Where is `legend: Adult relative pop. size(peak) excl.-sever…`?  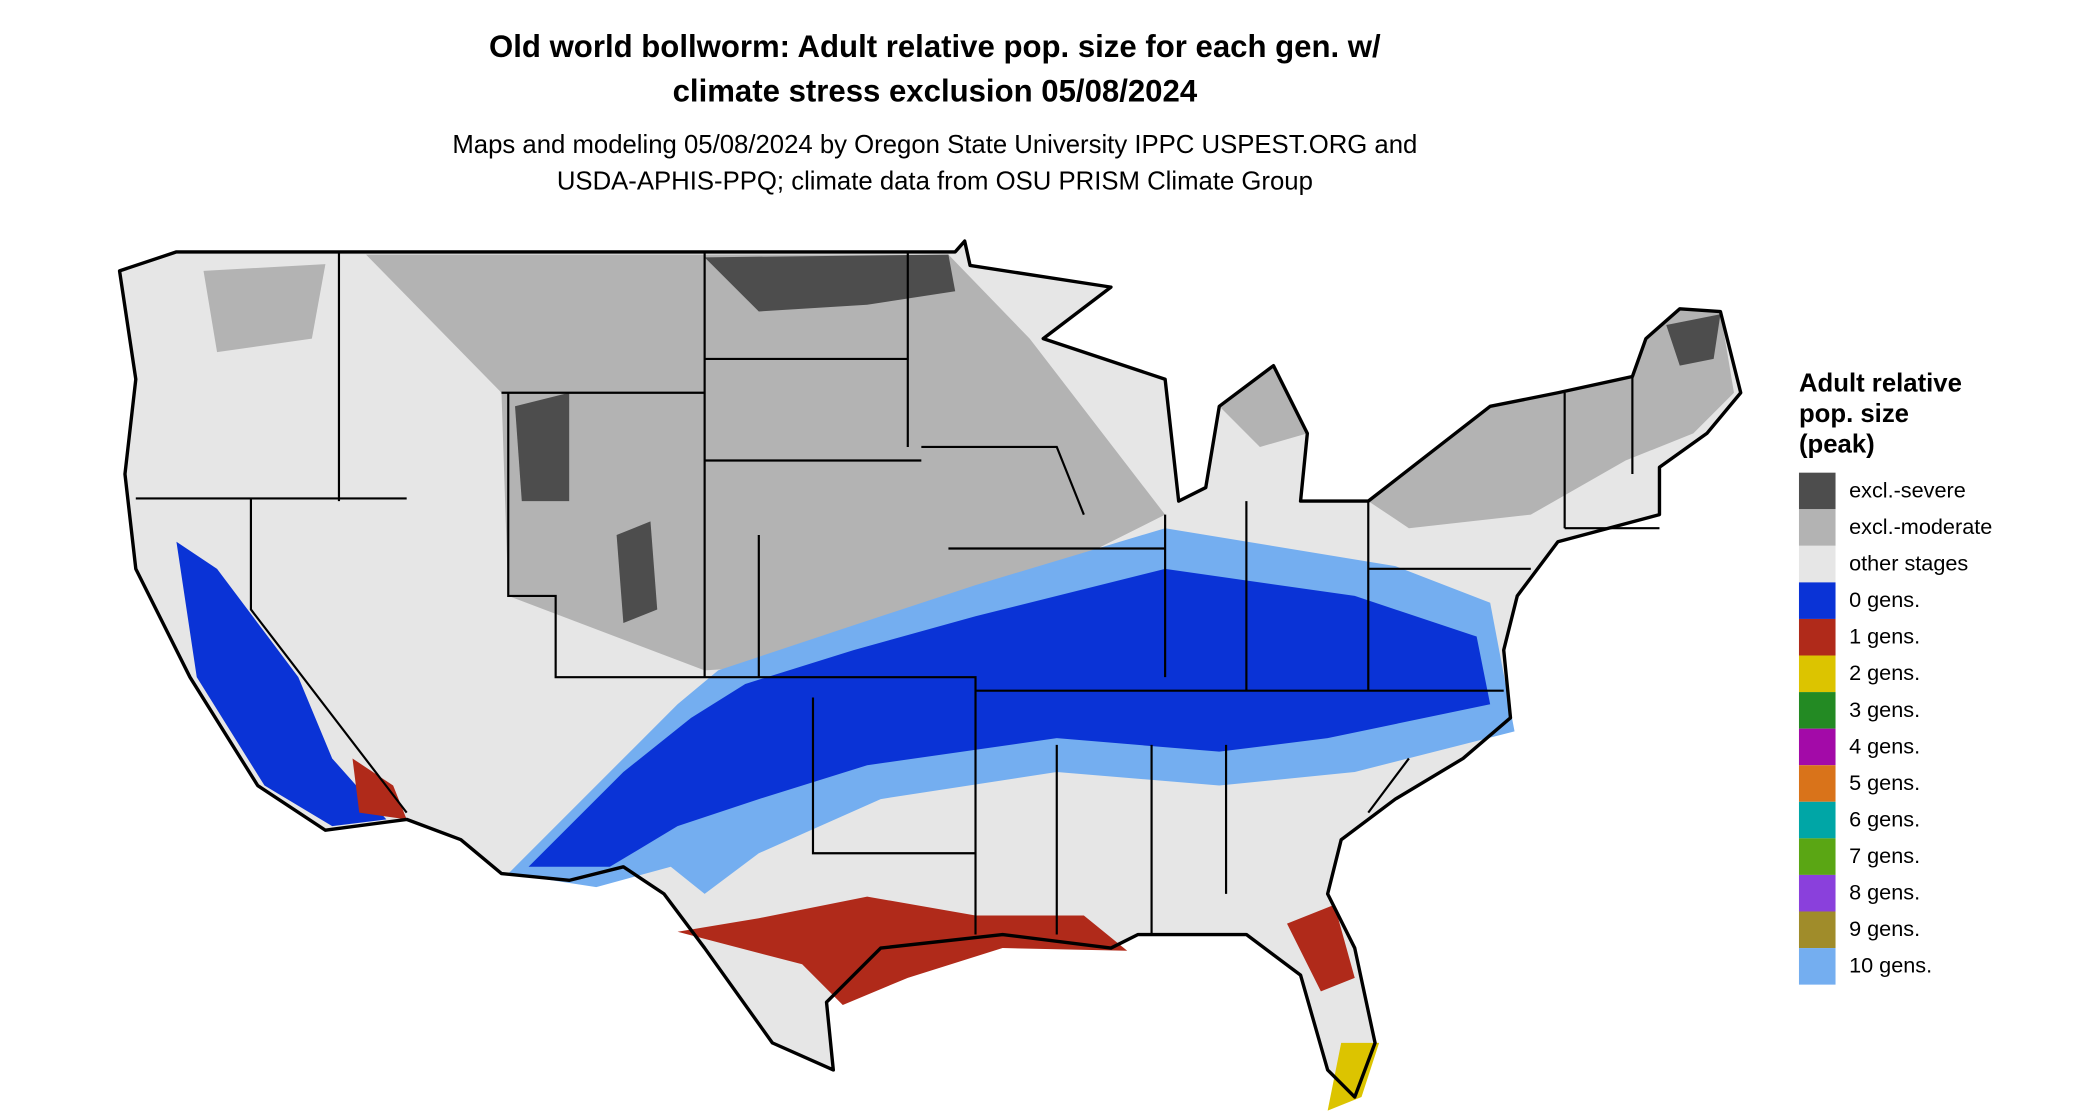
legend: Adult relative pop. size(peak) excl.-sever… is located at coordinates (1895, 677).